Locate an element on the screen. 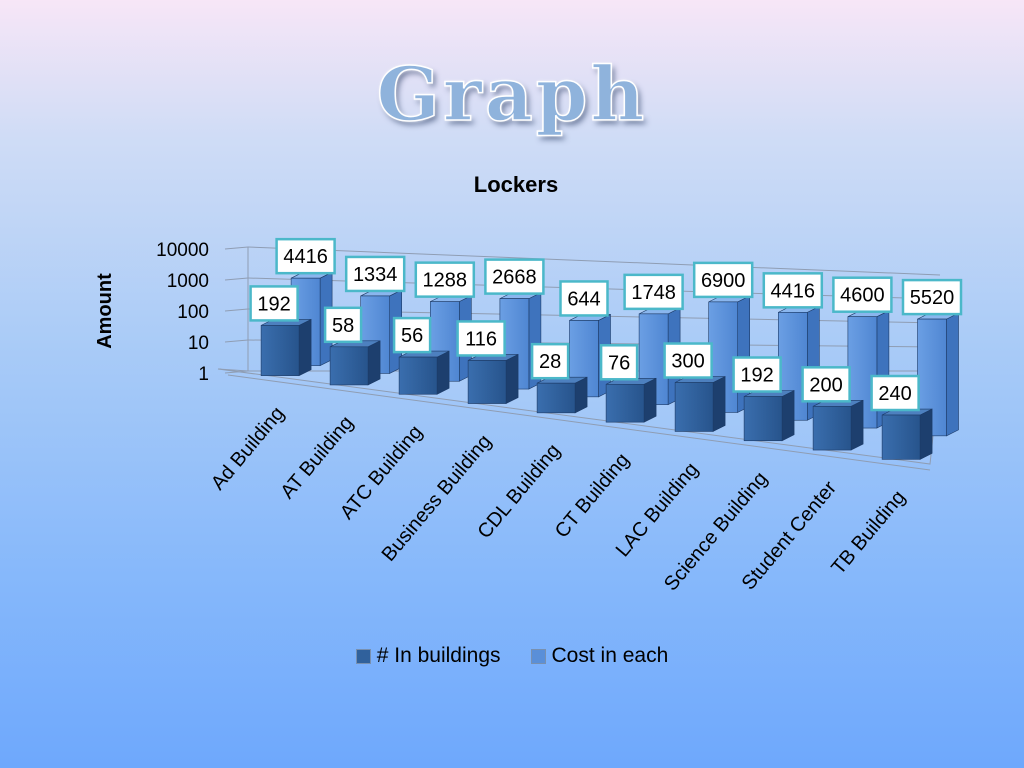 The height and width of the screenshot is (768, 1024). svg-text: 240 is located at coordinates (894, 394).